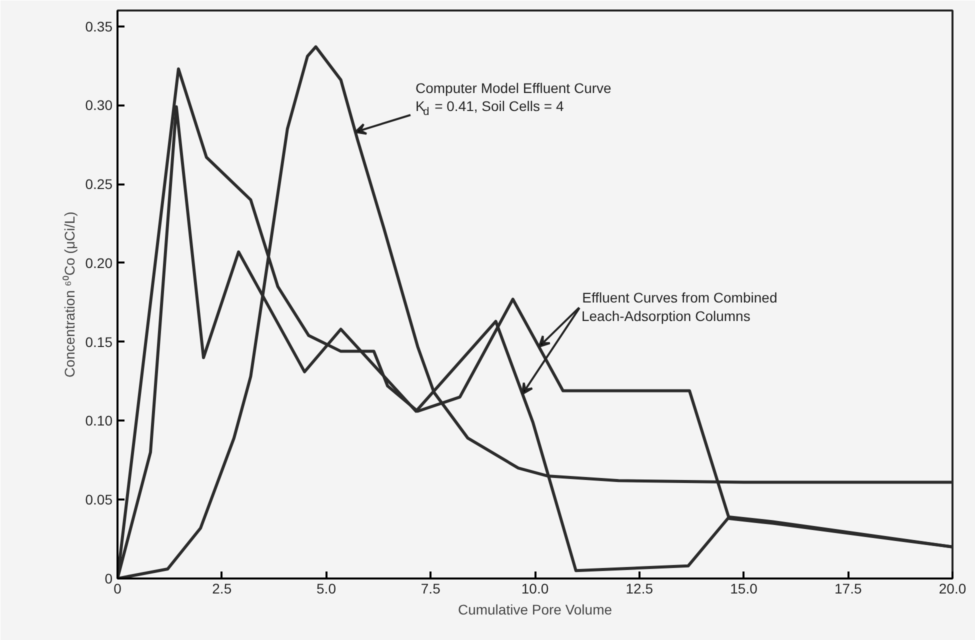  I want to click on y-tick-label: 0.35, so click(99, 26).